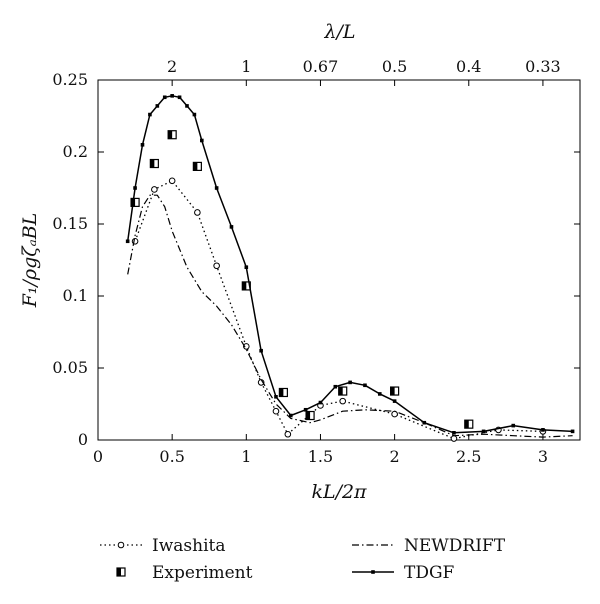  I want to click on y-tick-label: 0.1, so click(75, 295).